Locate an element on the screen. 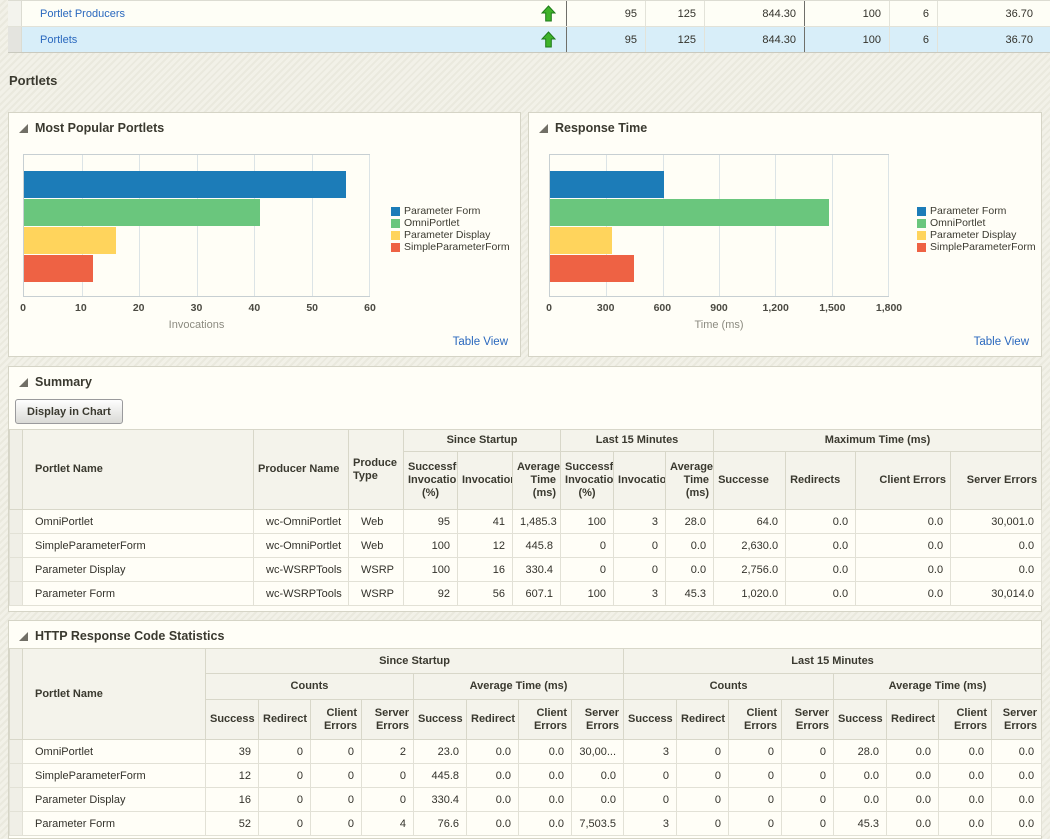 The height and width of the screenshot is (839, 1050). legend-item: Parameter Display is located at coordinates (450, 235).